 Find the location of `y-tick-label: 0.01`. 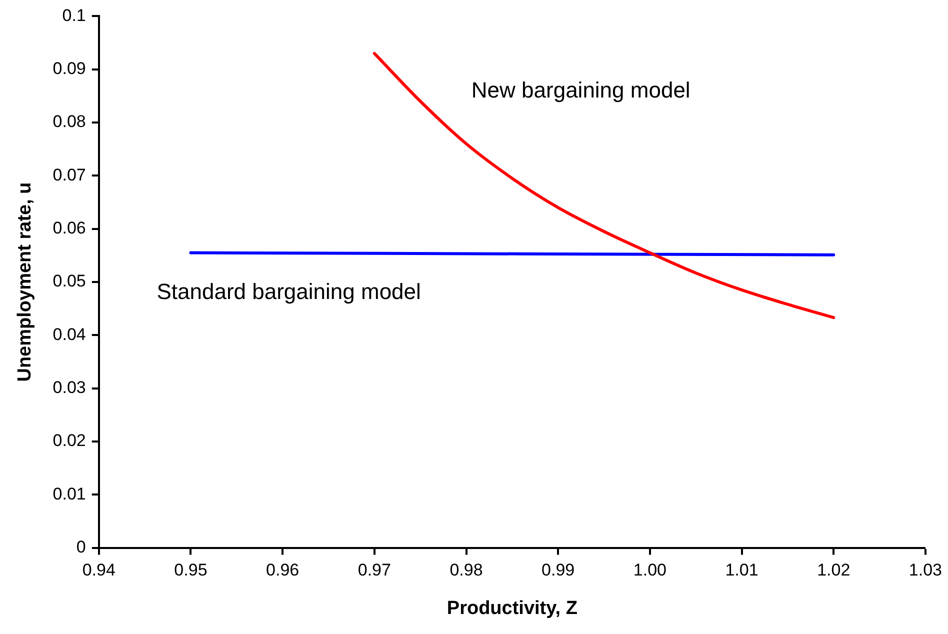

y-tick-label: 0.01 is located at coordinates (69, 494).